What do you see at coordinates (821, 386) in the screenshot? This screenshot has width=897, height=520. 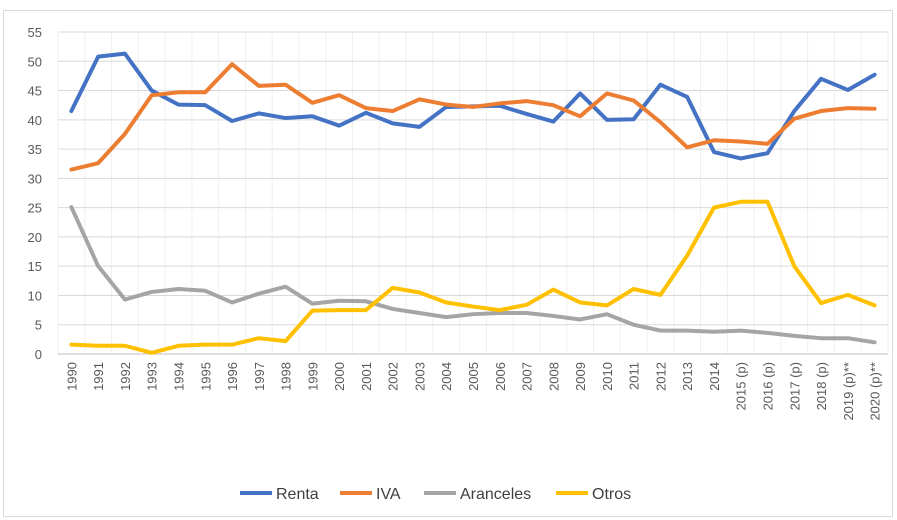 I see `x-tick-label: 2018 (p)` at bounding box center [821, 386].